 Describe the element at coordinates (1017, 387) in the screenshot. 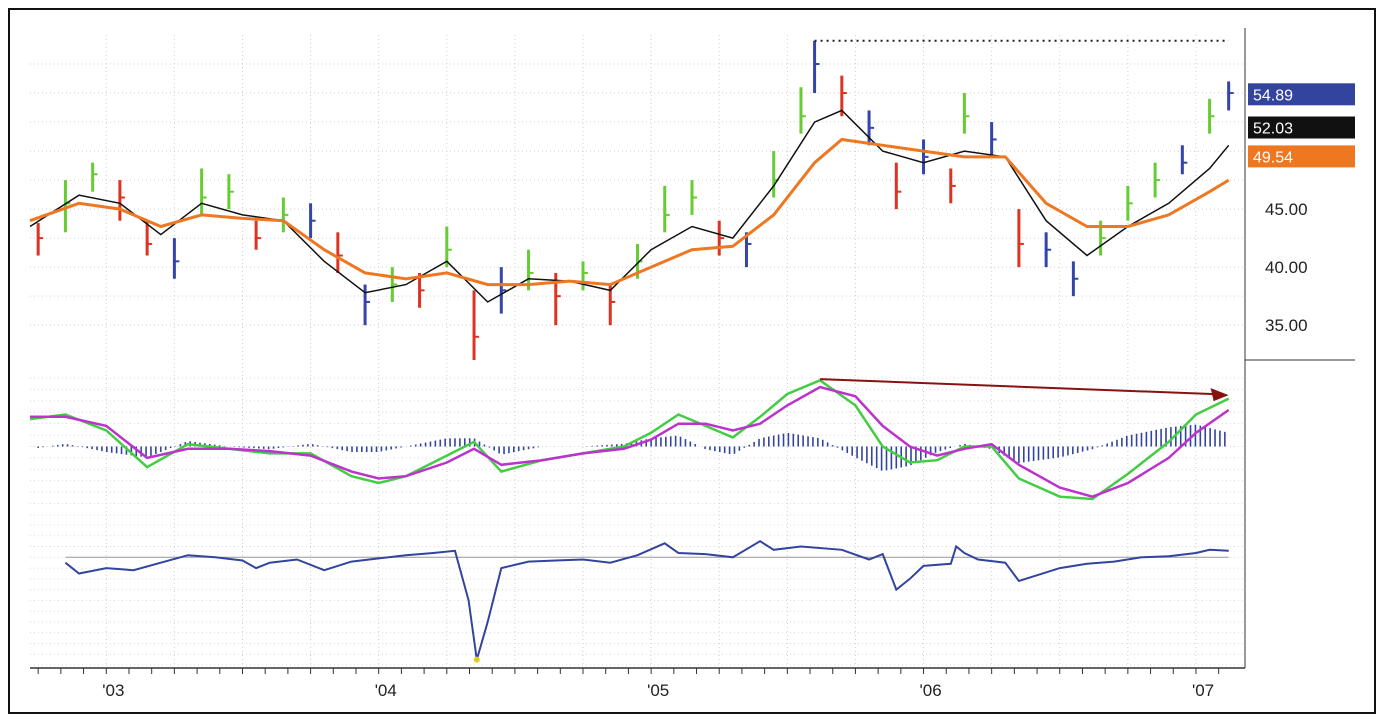

I see `divergence-arrow` at that location.